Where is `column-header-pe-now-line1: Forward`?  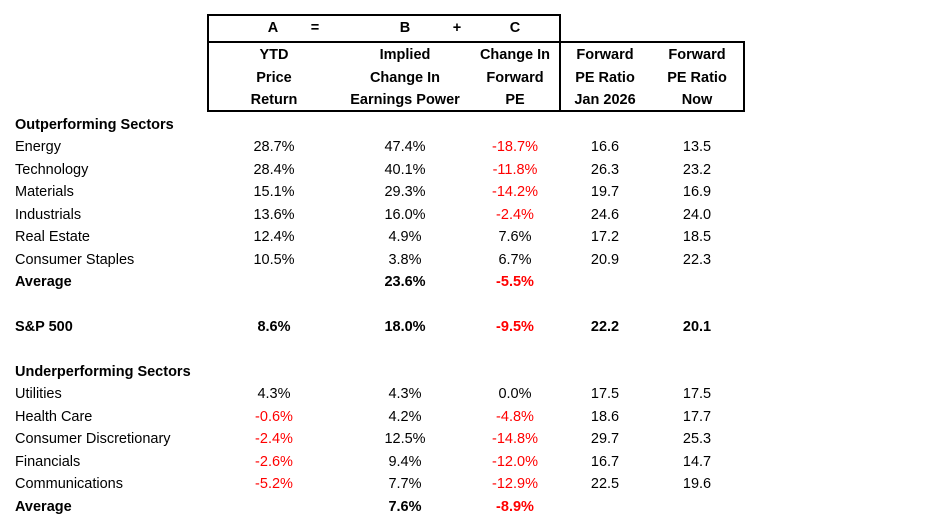
column-header-pe-now-line1: Forward is located at coordinates (697, 55).